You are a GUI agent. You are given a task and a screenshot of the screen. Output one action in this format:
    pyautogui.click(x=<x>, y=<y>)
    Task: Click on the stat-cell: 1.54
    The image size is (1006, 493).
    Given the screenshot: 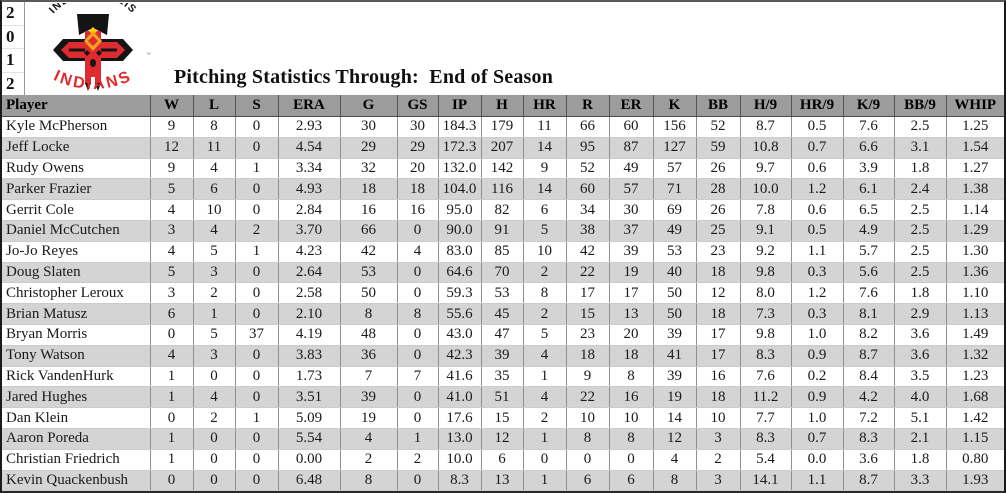 What is the action you would take?
    pyautogui.click(x=975, y=148)
    